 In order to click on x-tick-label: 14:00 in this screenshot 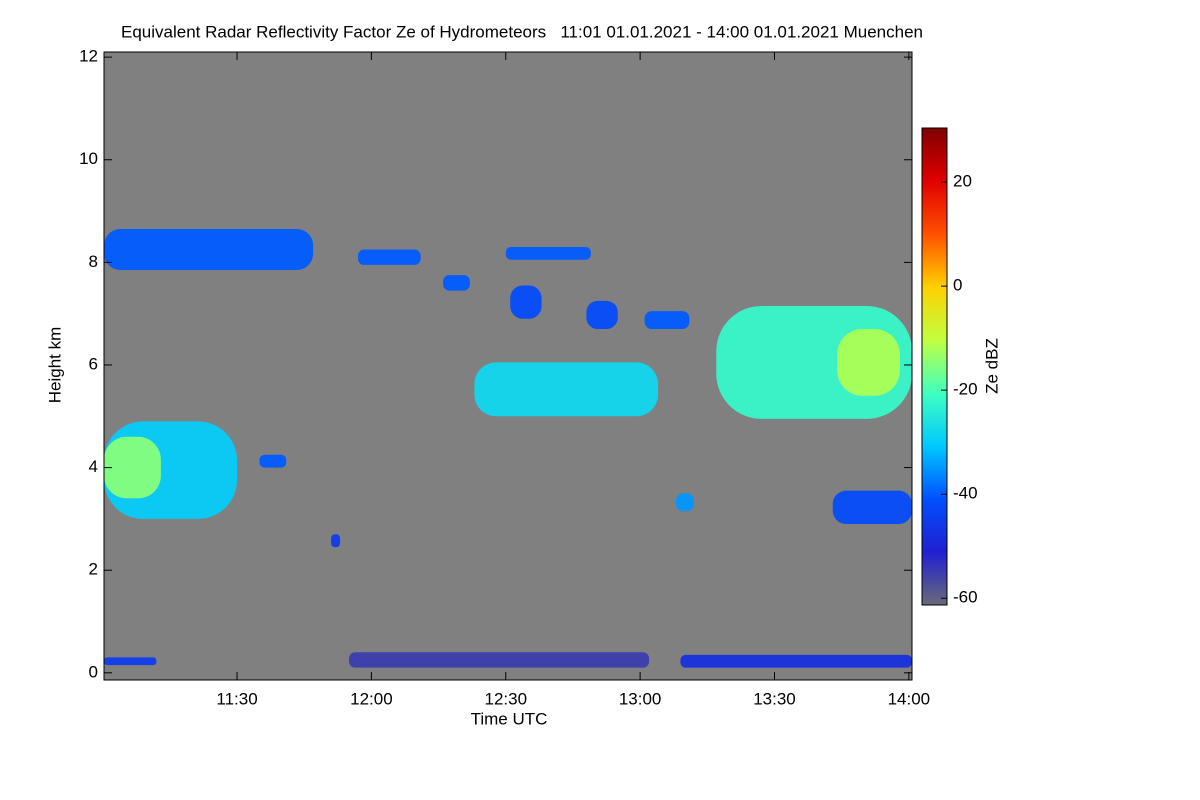, I will do `click(909, 698)`.